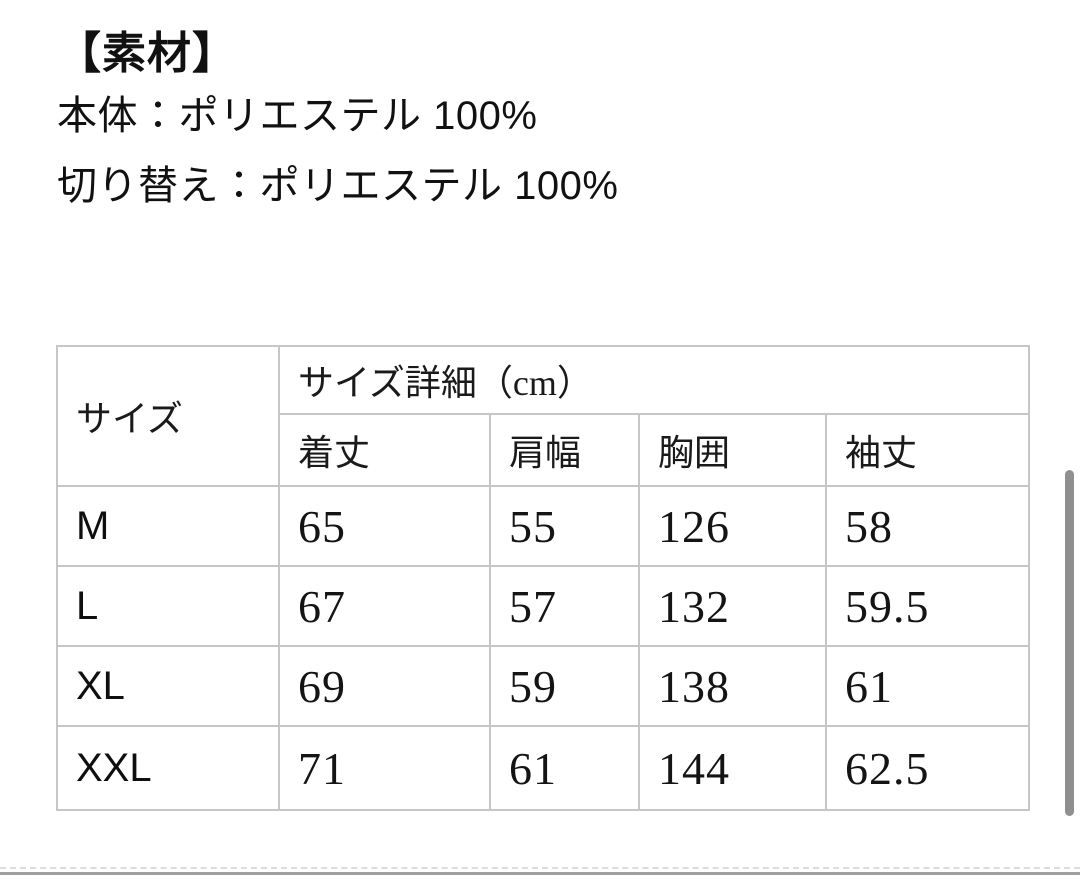 Image resolution: width=1080 pixels, height=879 pixels. I want to click on column-header-body-length: 着丈, so click(384, 450).